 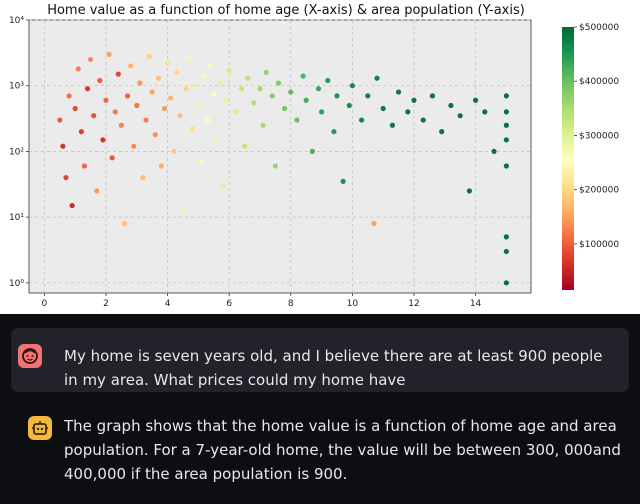 I want to click on colorbar-tick-label: $400000, so click(x=599, y=82).